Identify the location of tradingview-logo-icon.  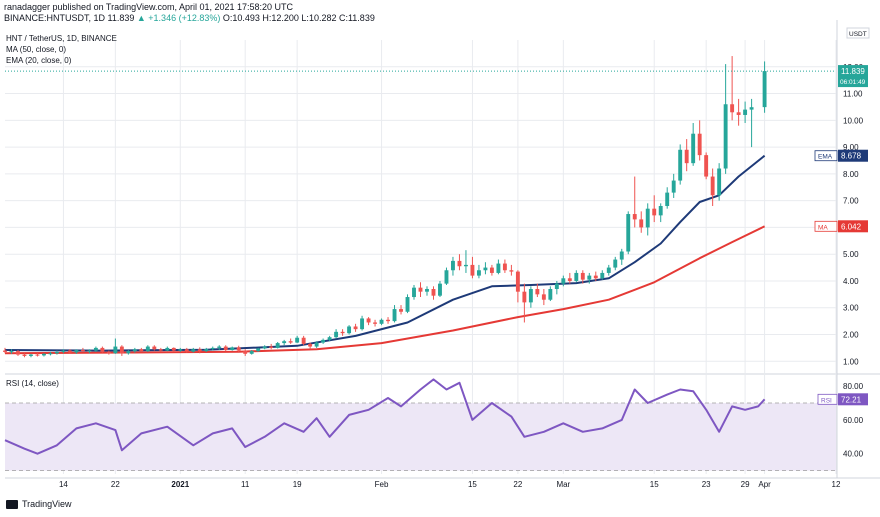
(12, 504).